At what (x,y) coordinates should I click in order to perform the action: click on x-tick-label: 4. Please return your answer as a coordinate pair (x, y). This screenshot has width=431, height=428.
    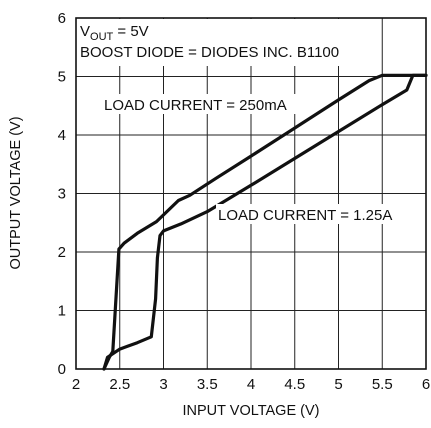
    Looking at the image, I should click on (251, 384).